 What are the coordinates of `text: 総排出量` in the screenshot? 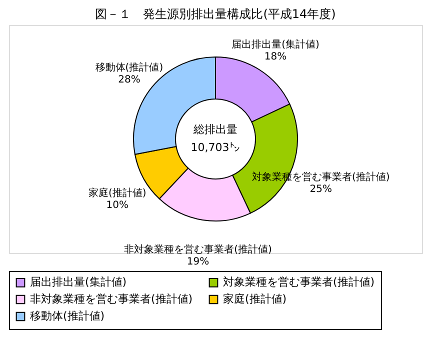 It's located at (215, 129).